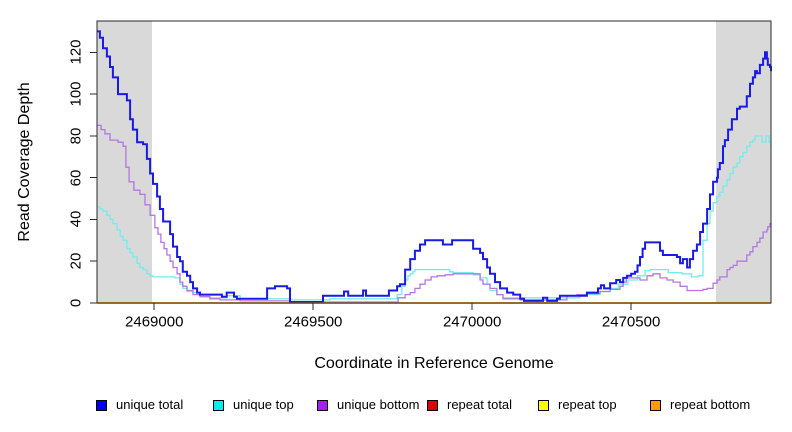  Describe the element at coordinates (101, 405) in the screenshot. I see `legend-swatch-unique-total` at that location.